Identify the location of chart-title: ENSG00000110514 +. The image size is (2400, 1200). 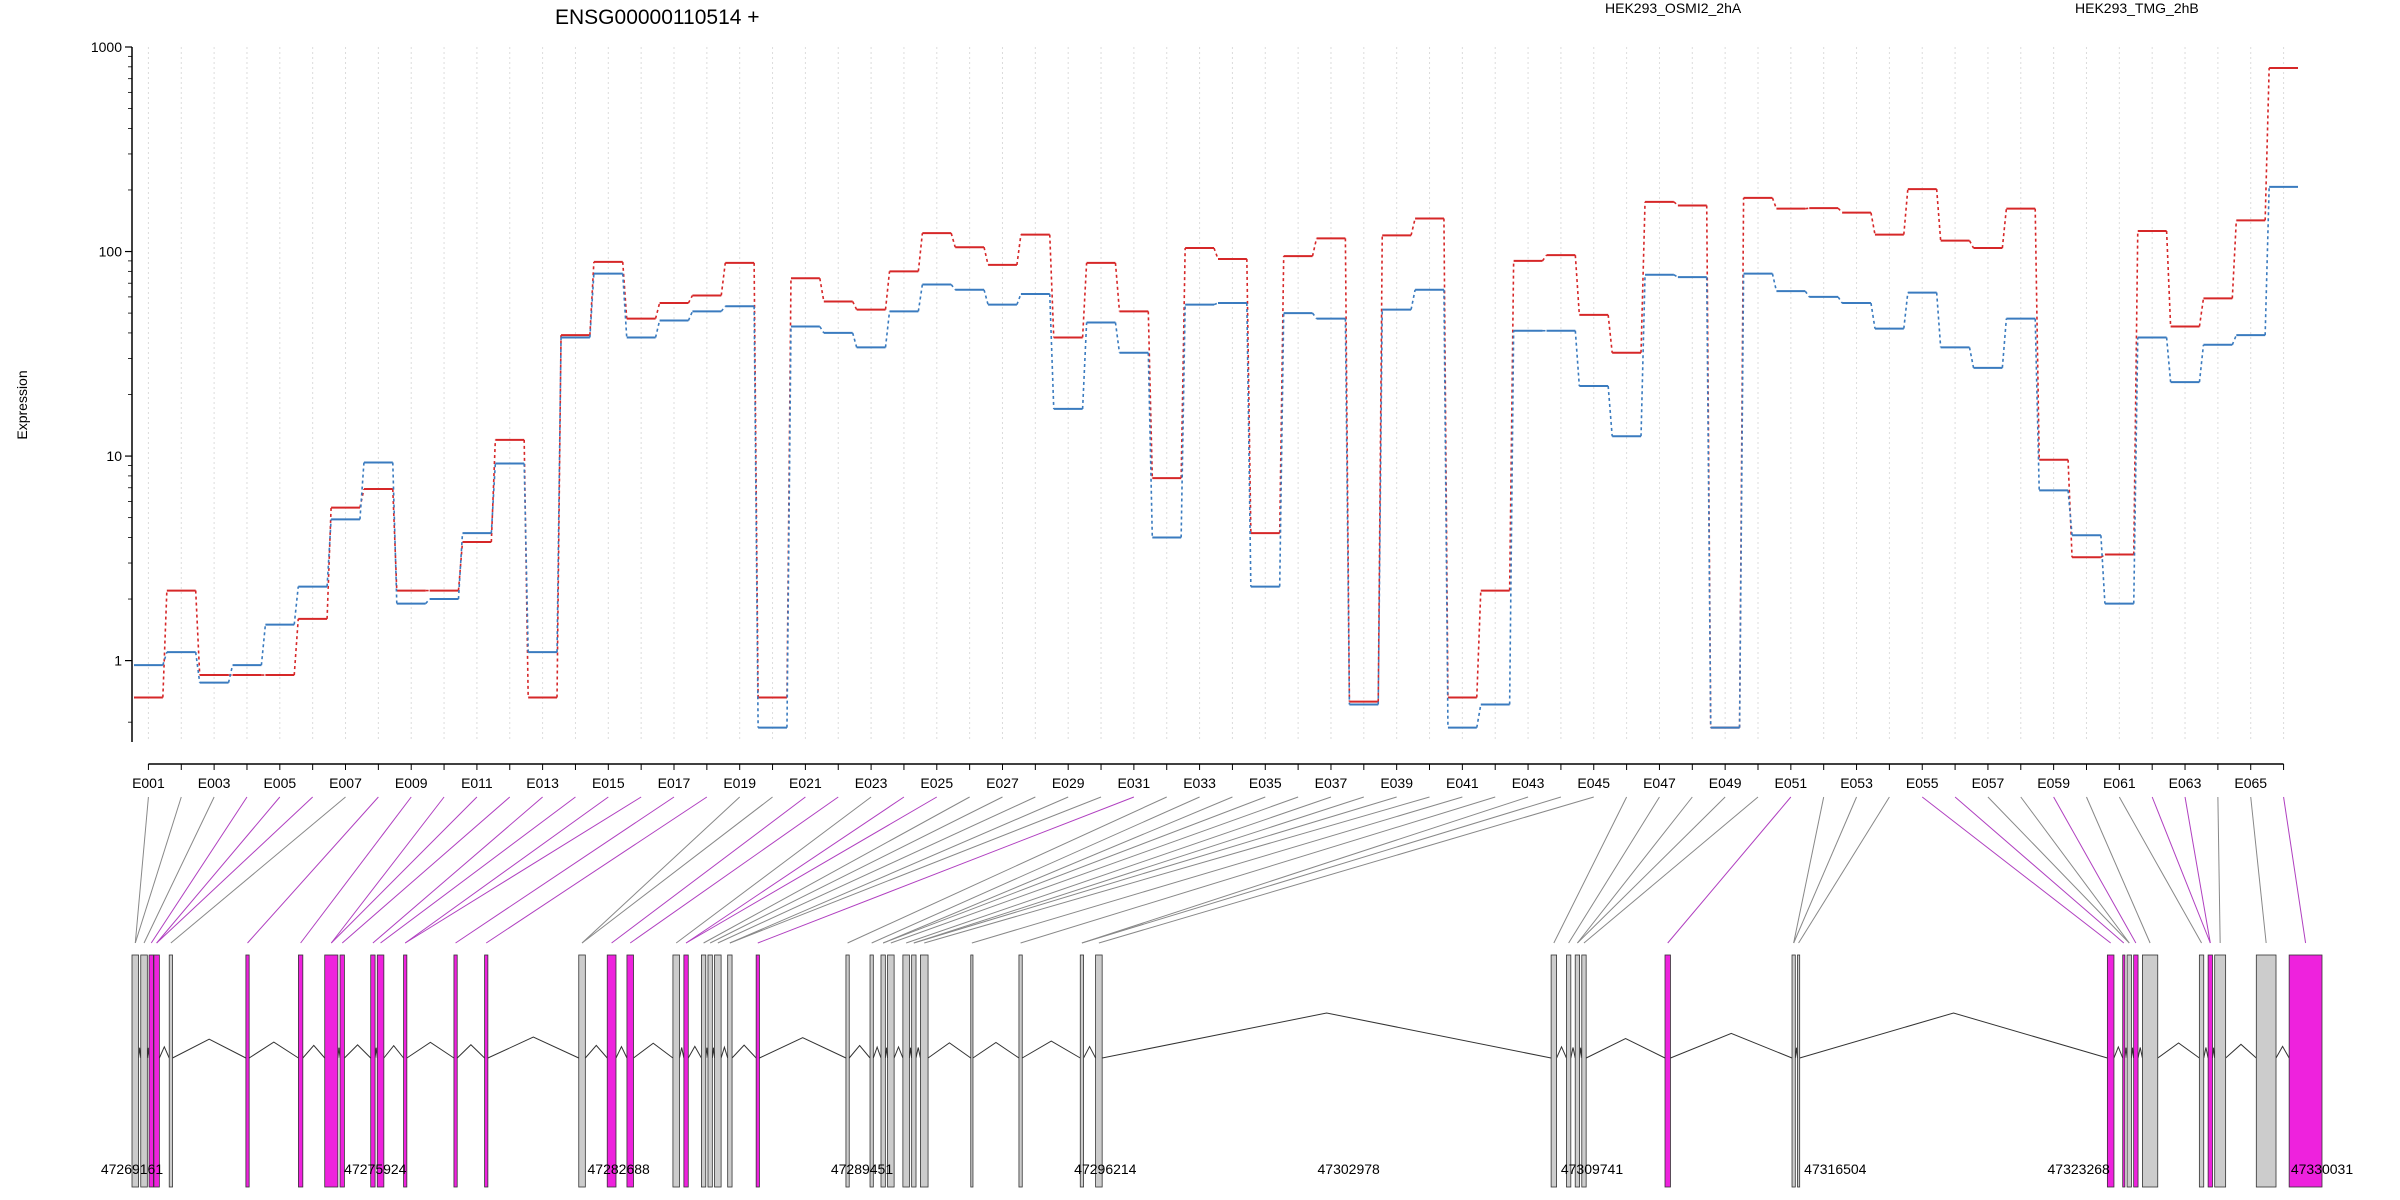
(657, 17).